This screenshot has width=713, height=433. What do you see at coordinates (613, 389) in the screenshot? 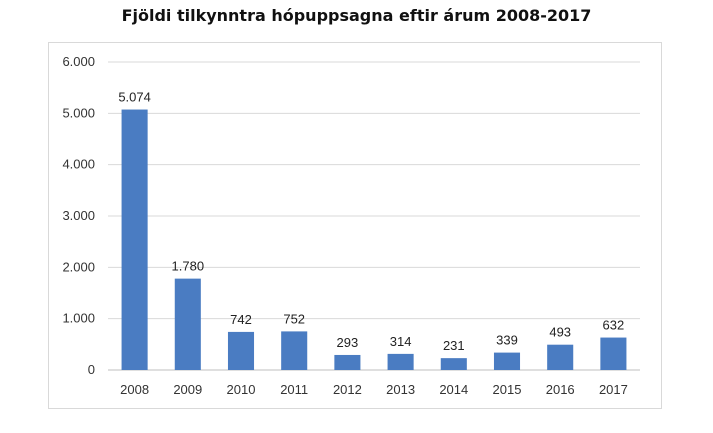
I see `x-tick-label-2017: 2017` at bounding box center [613, 389].